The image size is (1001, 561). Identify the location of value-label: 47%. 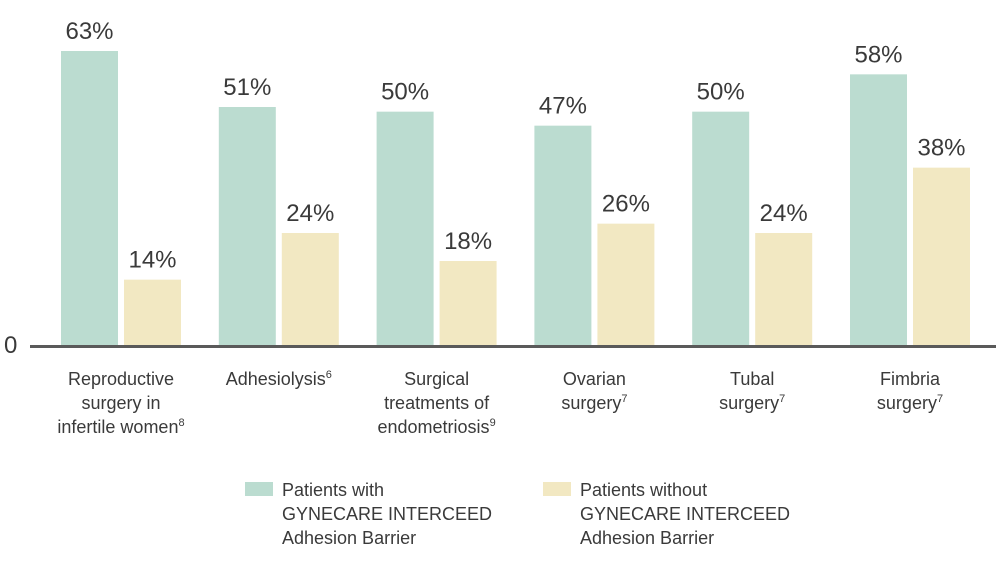
(563, 106).